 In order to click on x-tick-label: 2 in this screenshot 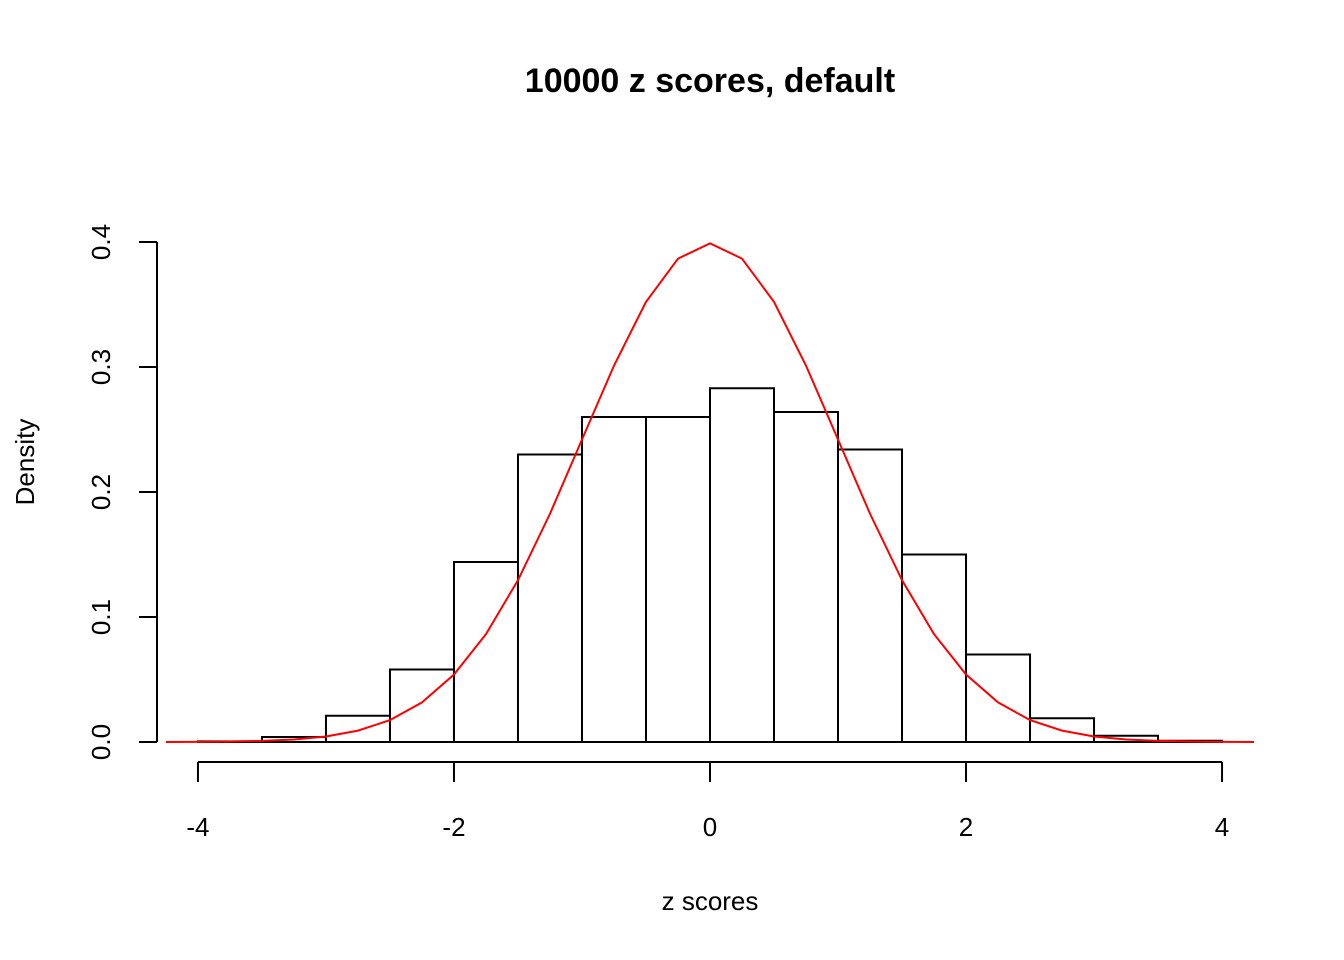, I will do `click(966, 827)`.